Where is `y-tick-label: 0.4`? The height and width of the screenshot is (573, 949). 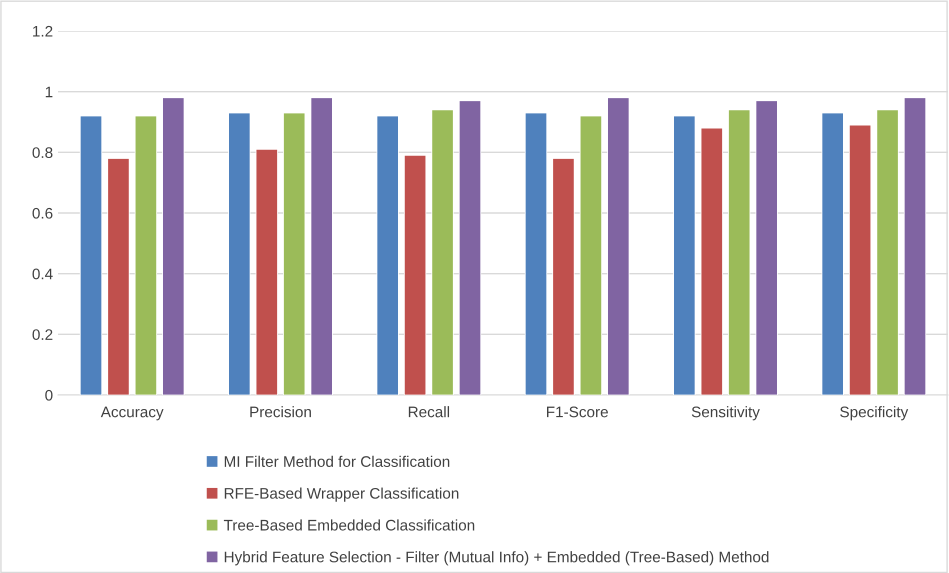 y-tick-label: 0.4 is located at coordinates (42, 274).